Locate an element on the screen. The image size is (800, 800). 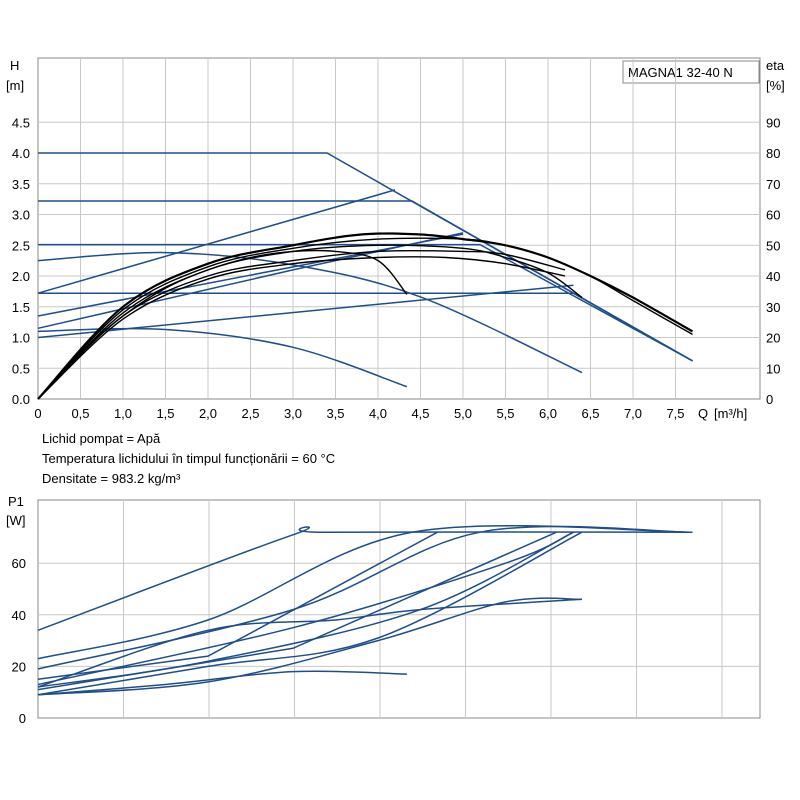
y-axis-label-power: P1 is located at coordinates (16, 501).